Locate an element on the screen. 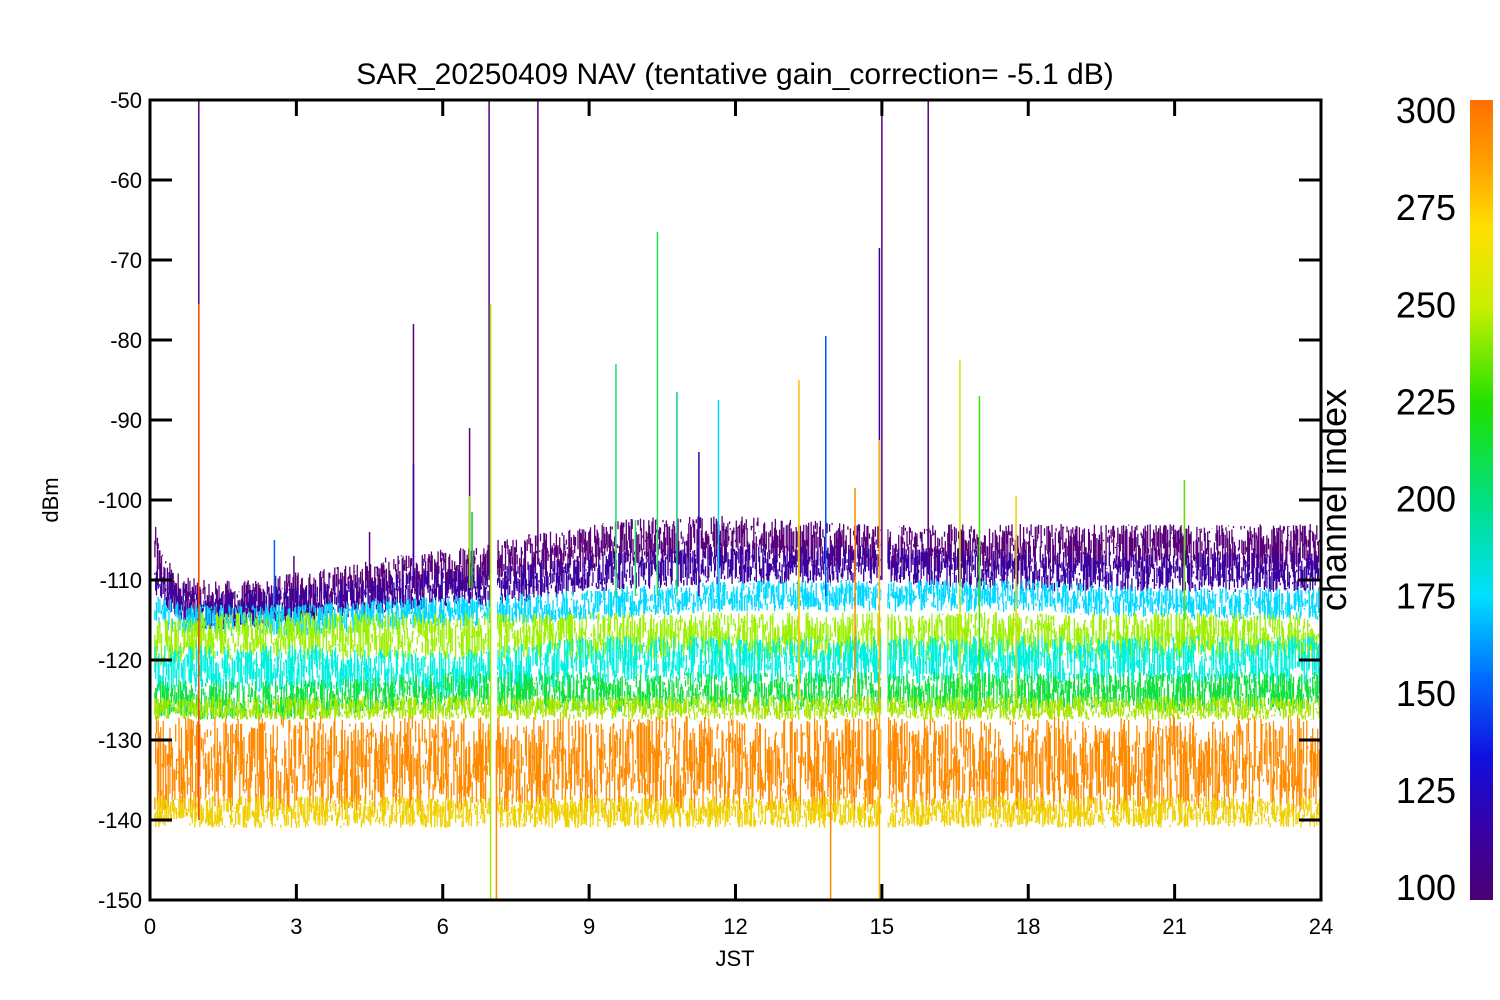  y-tick-label-8: -130 is located at coordinates (120, 740).